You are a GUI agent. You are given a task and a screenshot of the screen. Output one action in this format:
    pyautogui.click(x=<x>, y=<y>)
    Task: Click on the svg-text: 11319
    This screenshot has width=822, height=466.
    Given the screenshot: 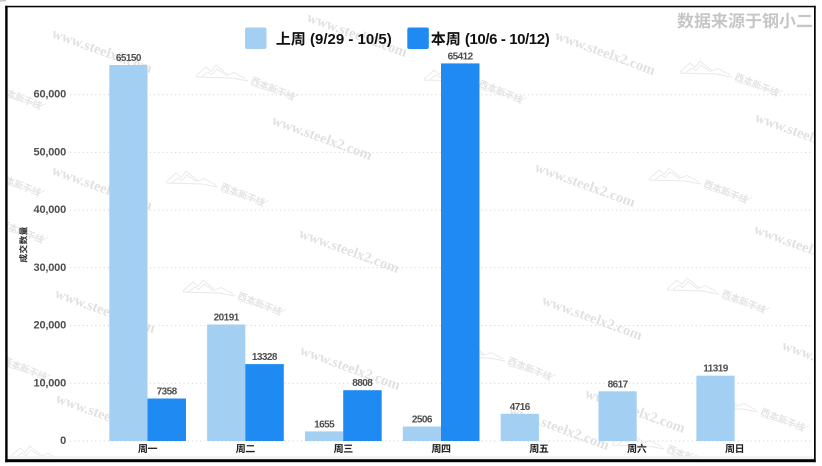 What is the action you would take?
    pyautogui.click(x=715, y=369)
    